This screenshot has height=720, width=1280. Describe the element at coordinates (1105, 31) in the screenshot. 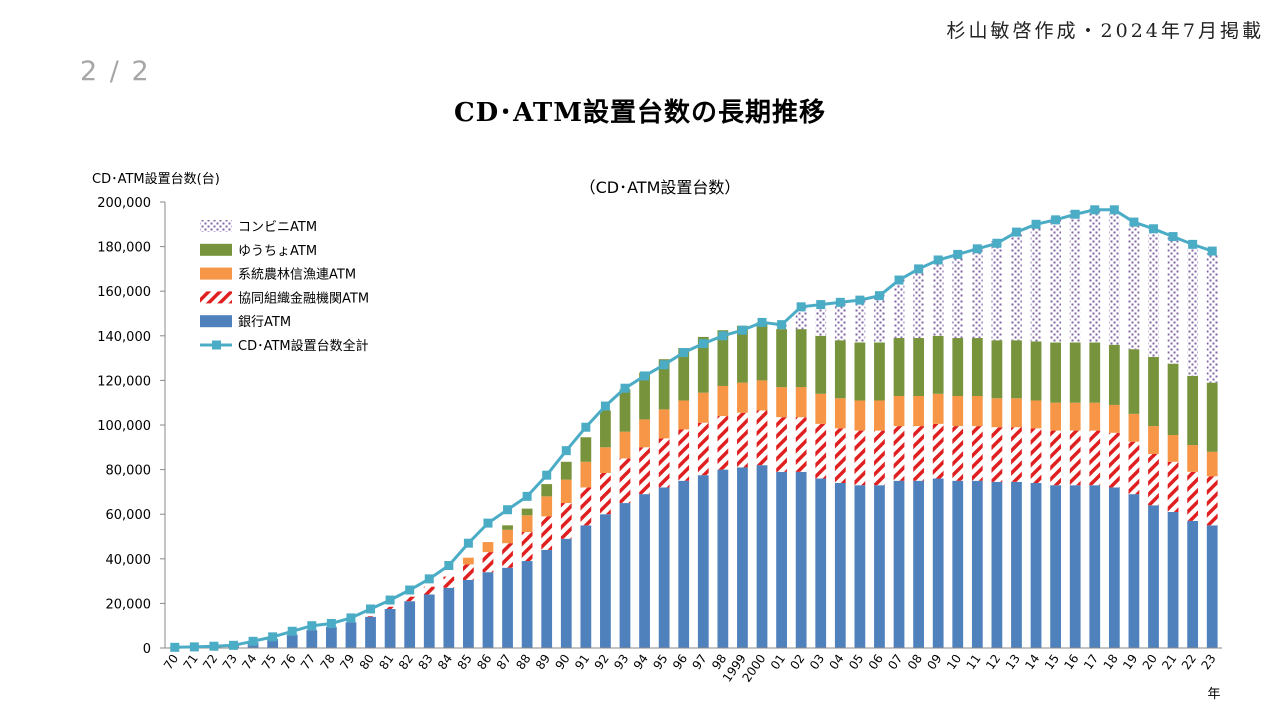

I see `author-credit: 杉山敏啓作成・2024年7月掲載` at that location.